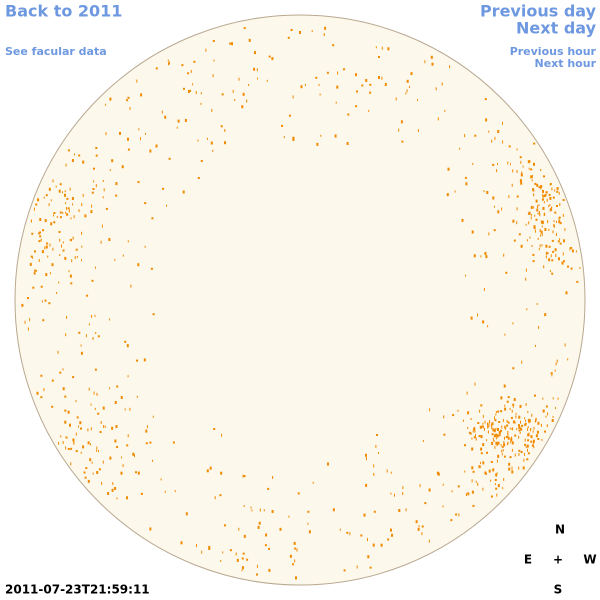  What do you see at coordinates (556, 28) in the screenshot?
I see `next-day-link: Next day` at bounding box center [556, 28].